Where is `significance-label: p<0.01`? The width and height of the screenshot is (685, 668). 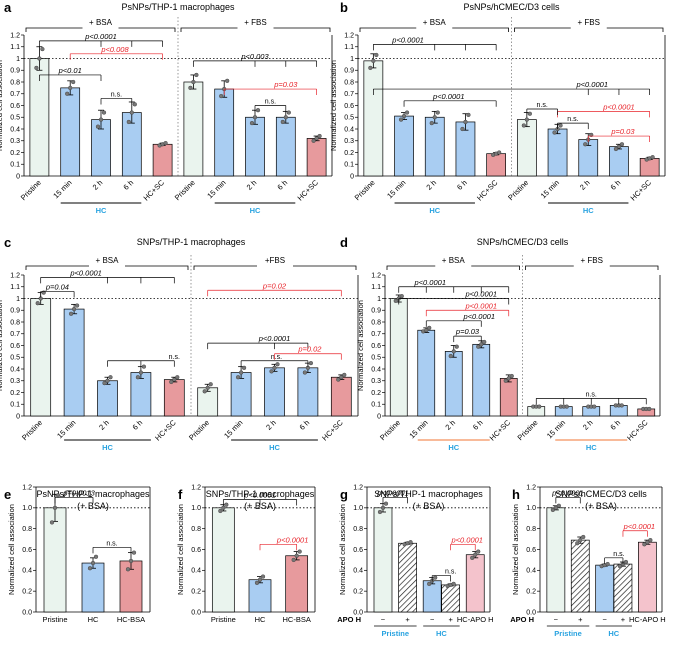 significance-label: p<0.01 is located at coordinates (70, 70).